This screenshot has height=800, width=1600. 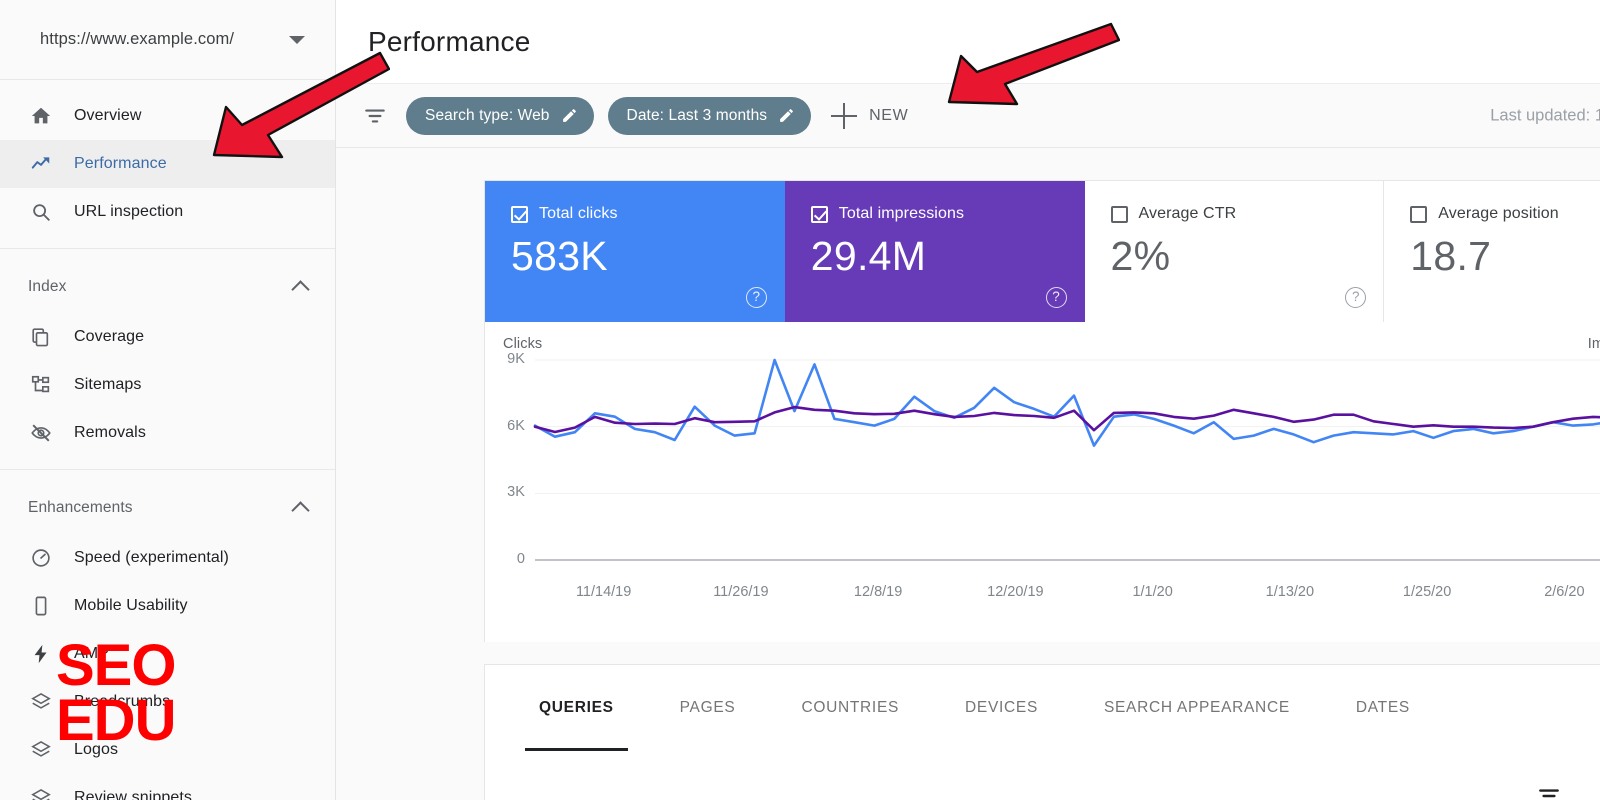 What do you see at coordinates (850, 707) in the screenshot?
I see `tab-countries: COUNTRIES` at bounding box center [850, 707].